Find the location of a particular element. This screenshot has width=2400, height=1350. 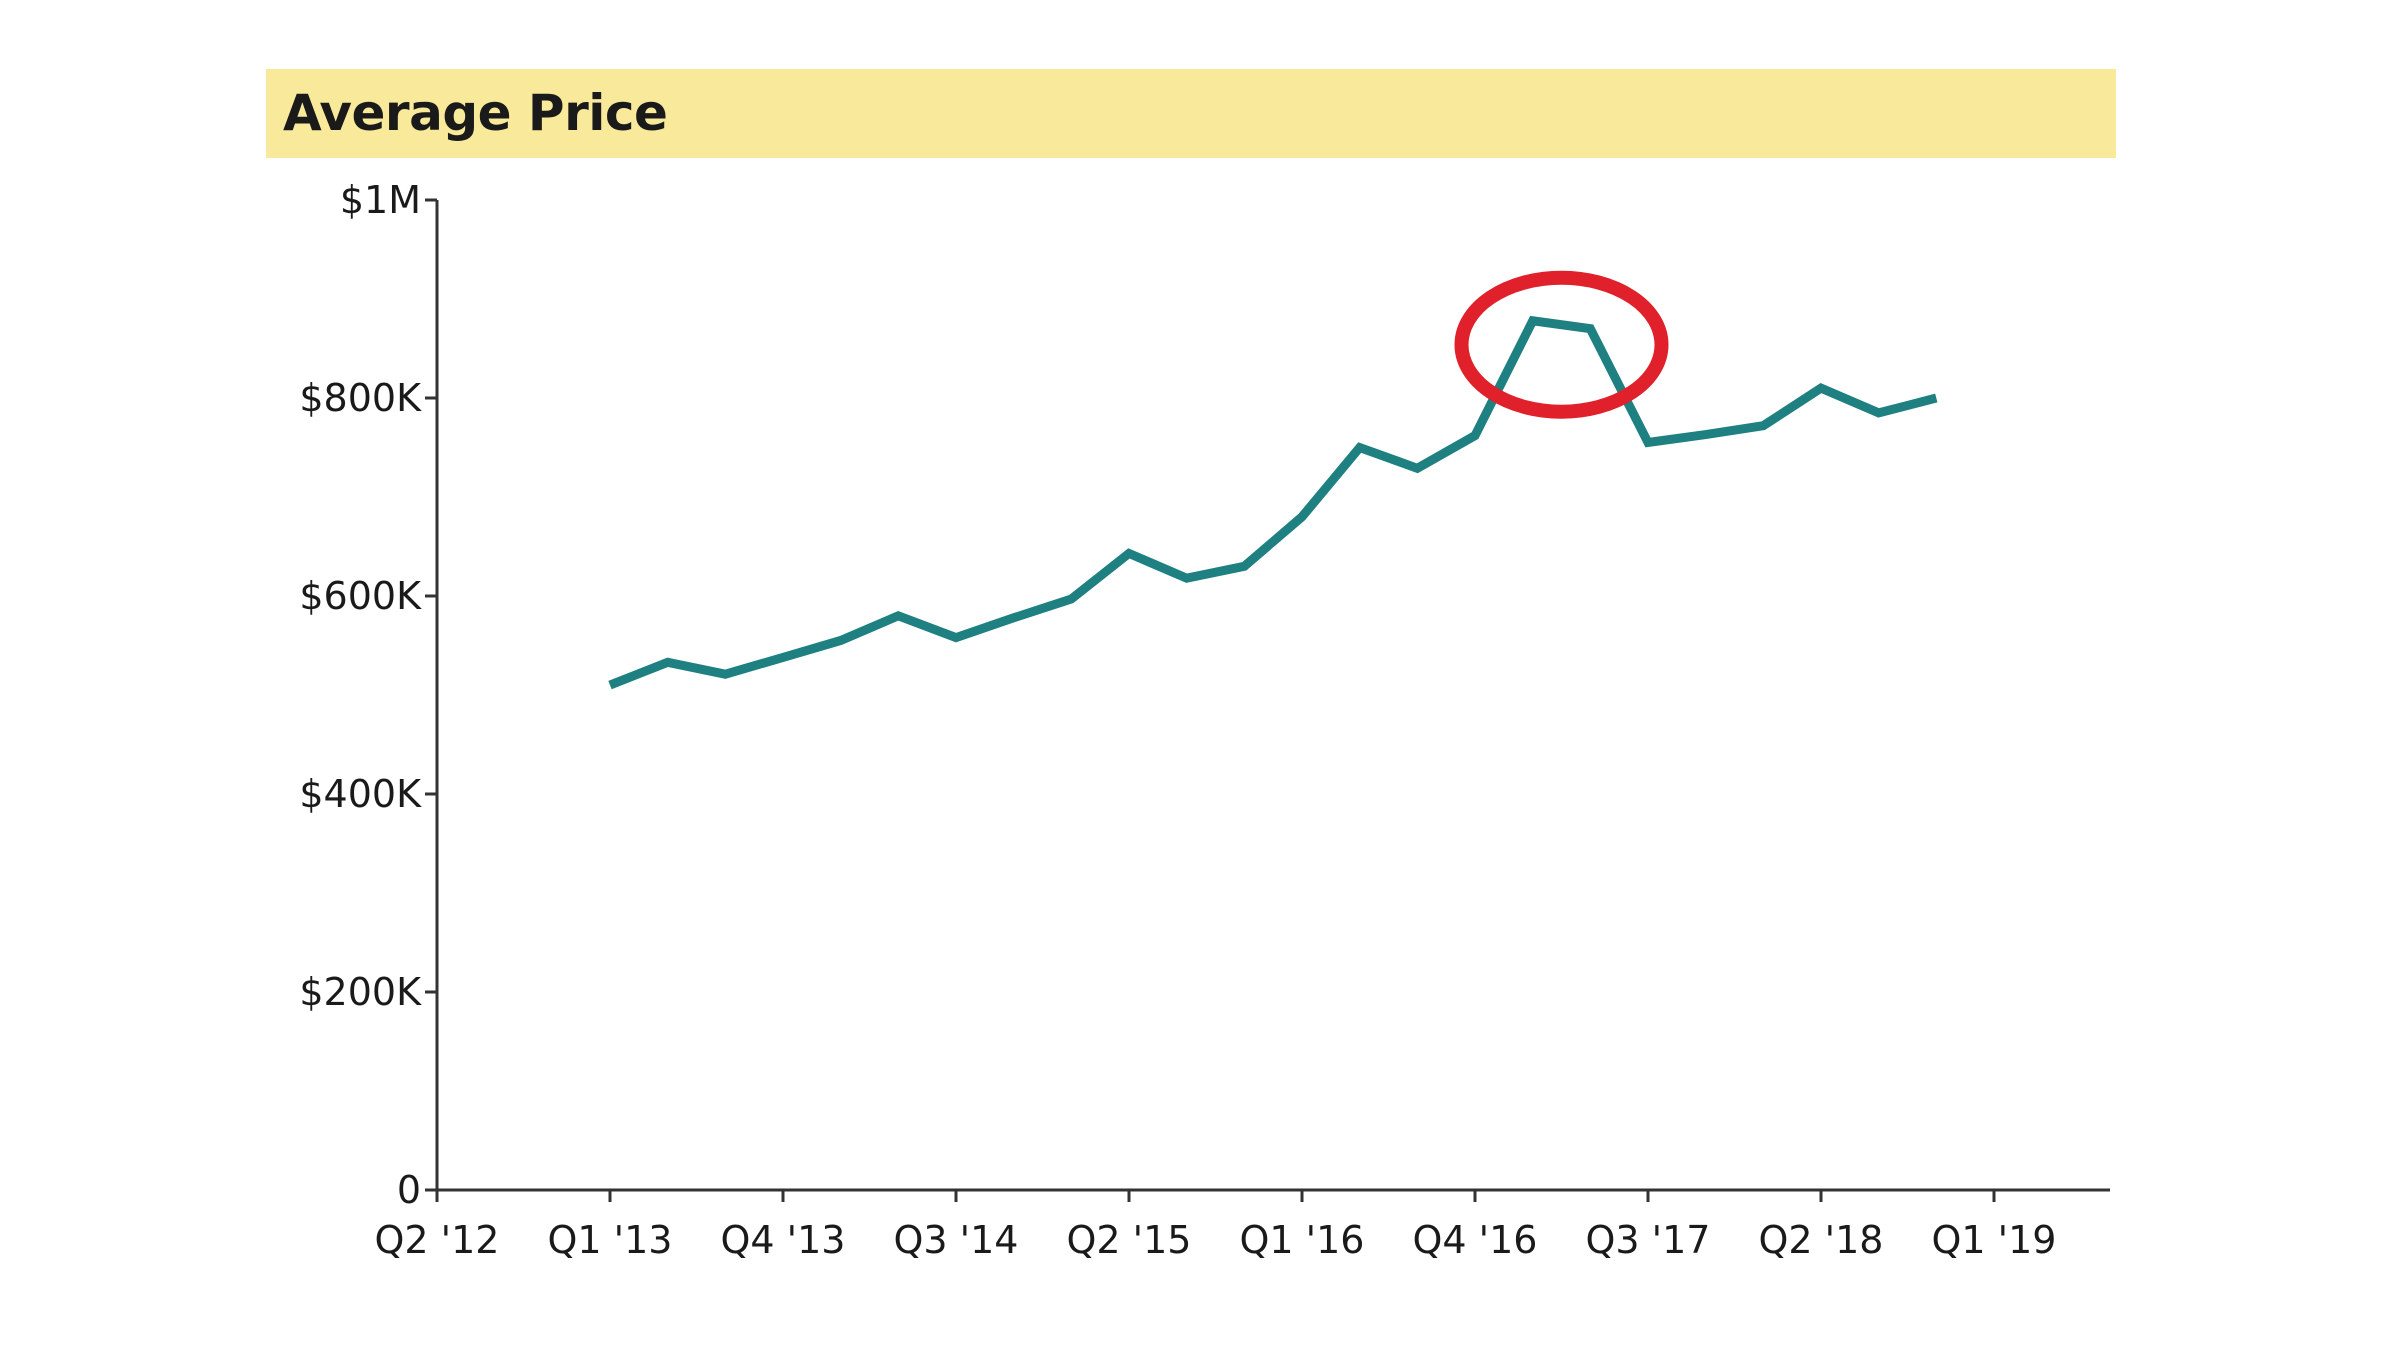

x-tick-label: Q2 '15 is located at coordinates (1129, 1240).